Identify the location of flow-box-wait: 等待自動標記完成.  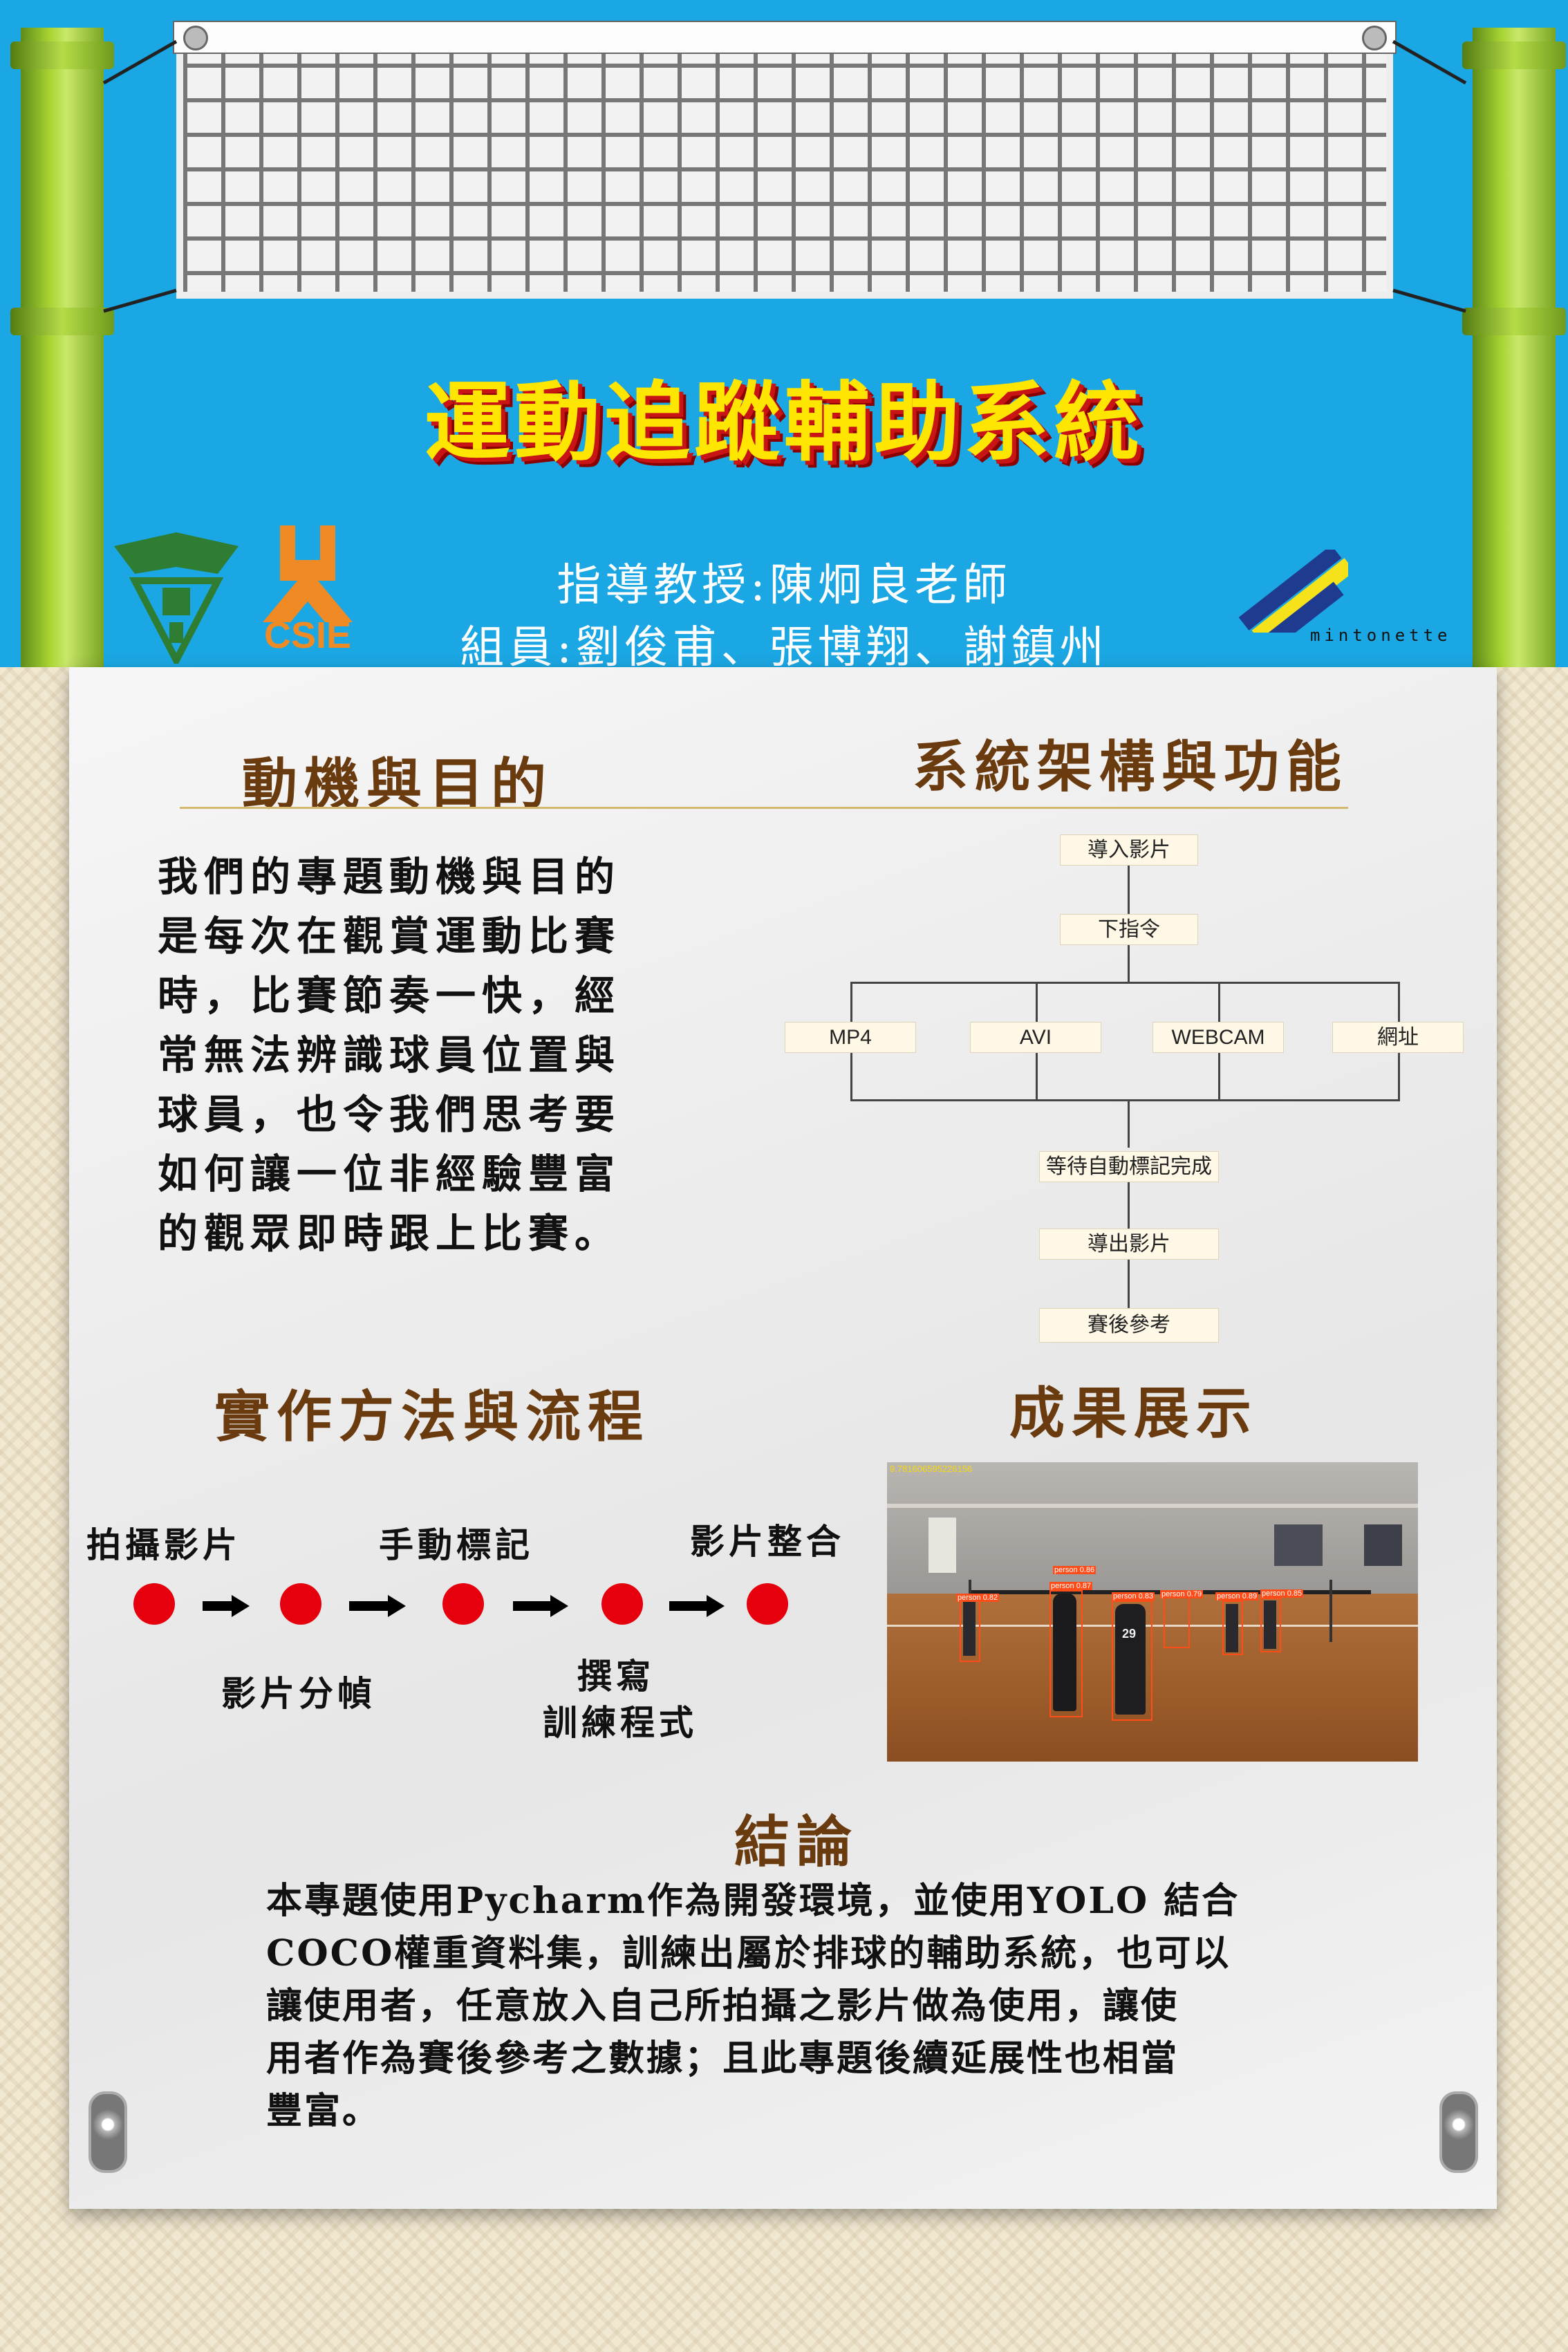
(1129, 1166).